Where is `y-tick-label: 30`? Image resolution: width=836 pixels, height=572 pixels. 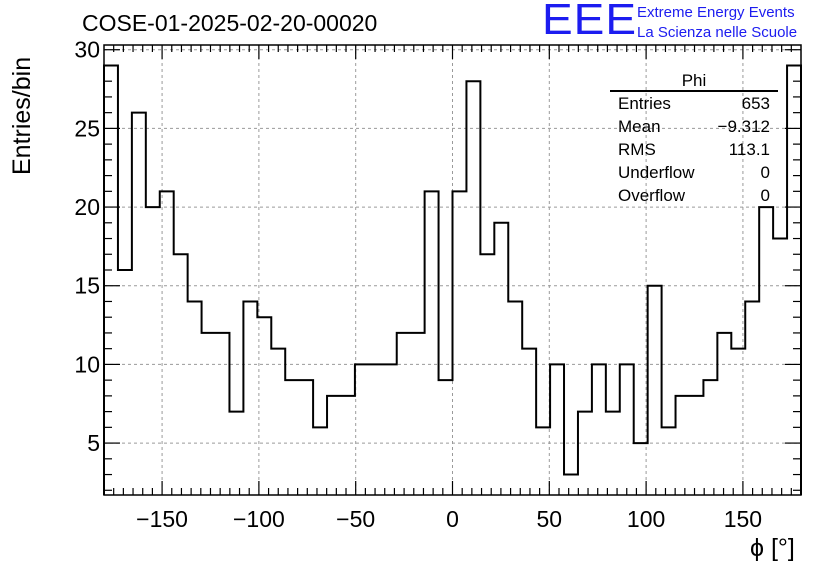 y-tick-label: 30 is located at coordinates (87, 50).